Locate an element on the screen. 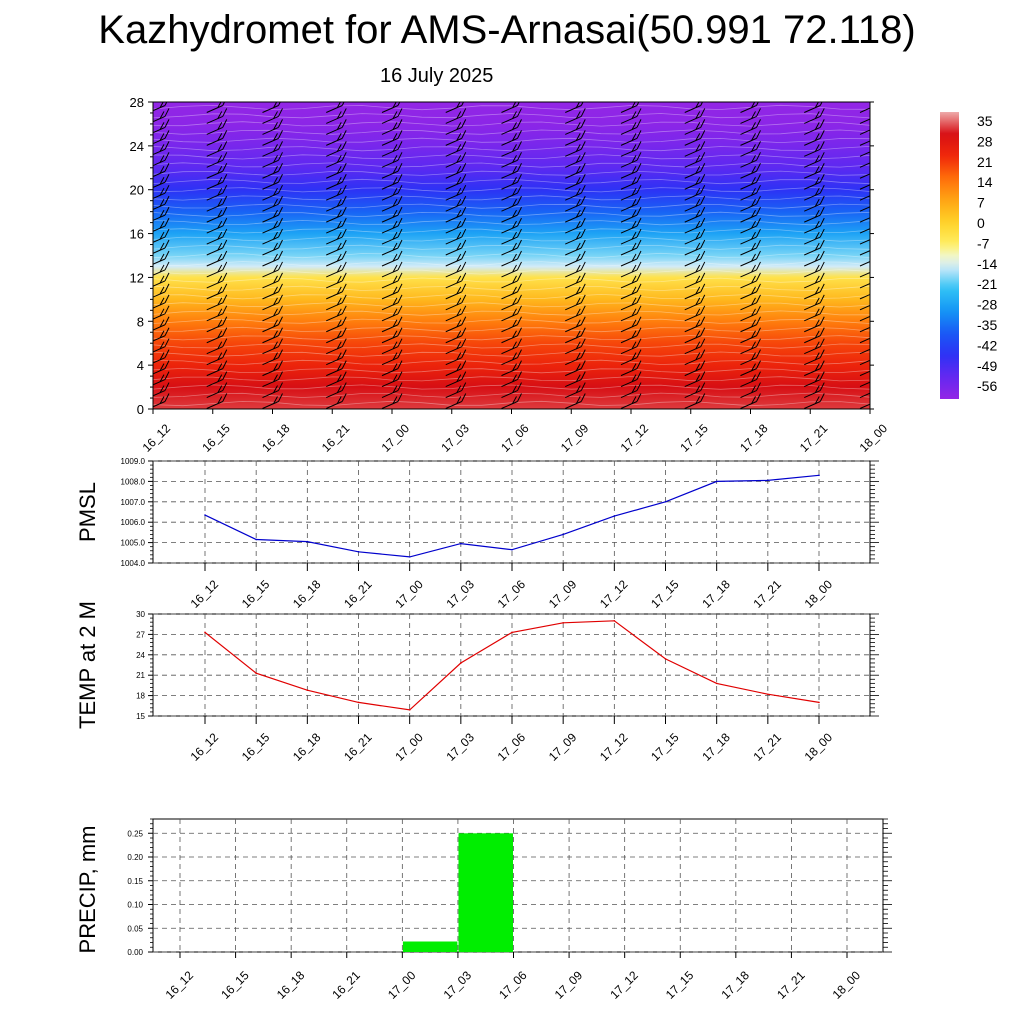  y-tick-label: 21 is located at coordinates (140, 675).